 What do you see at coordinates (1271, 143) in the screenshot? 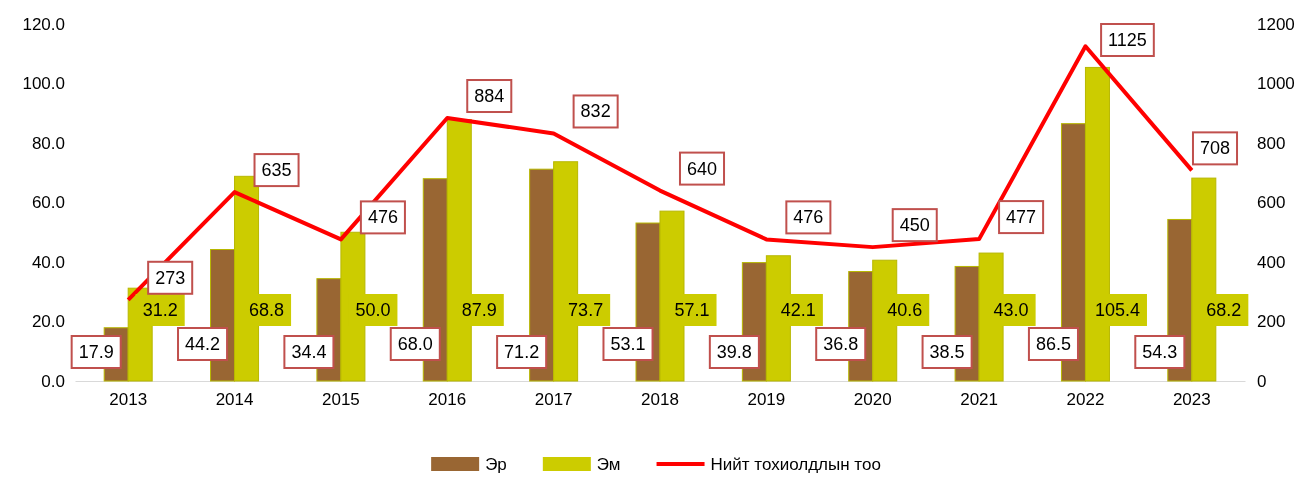
I see `y2-tick-label: 800` at bounding box center [1271, 143].